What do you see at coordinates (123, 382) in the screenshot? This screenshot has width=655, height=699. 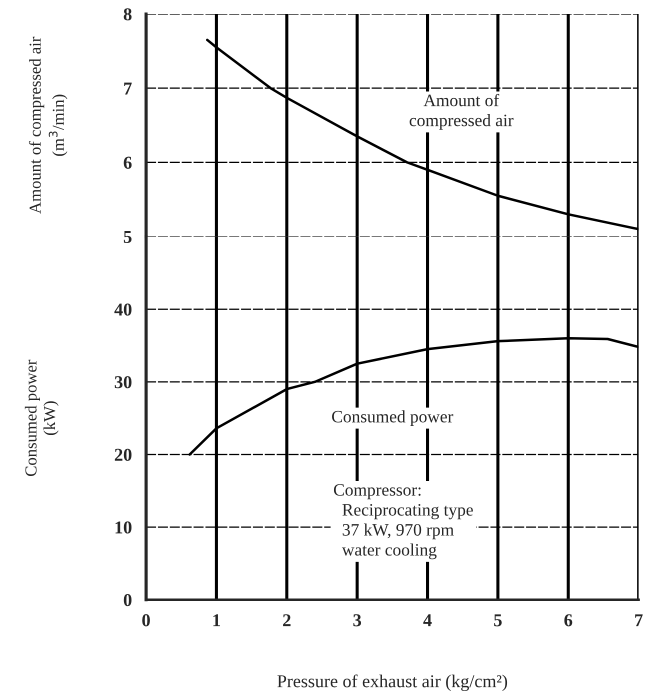 I see `y-tick-label: 30` at bounding box center [123, 382].